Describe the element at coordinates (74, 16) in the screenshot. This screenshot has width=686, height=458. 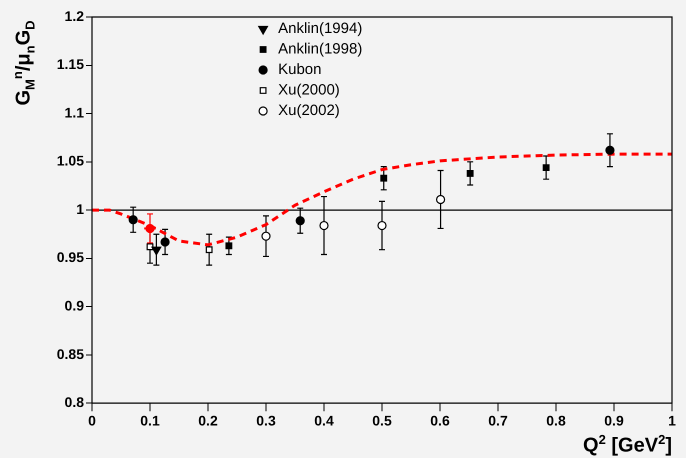
I see `y-tick-label: 1.2` at that location.